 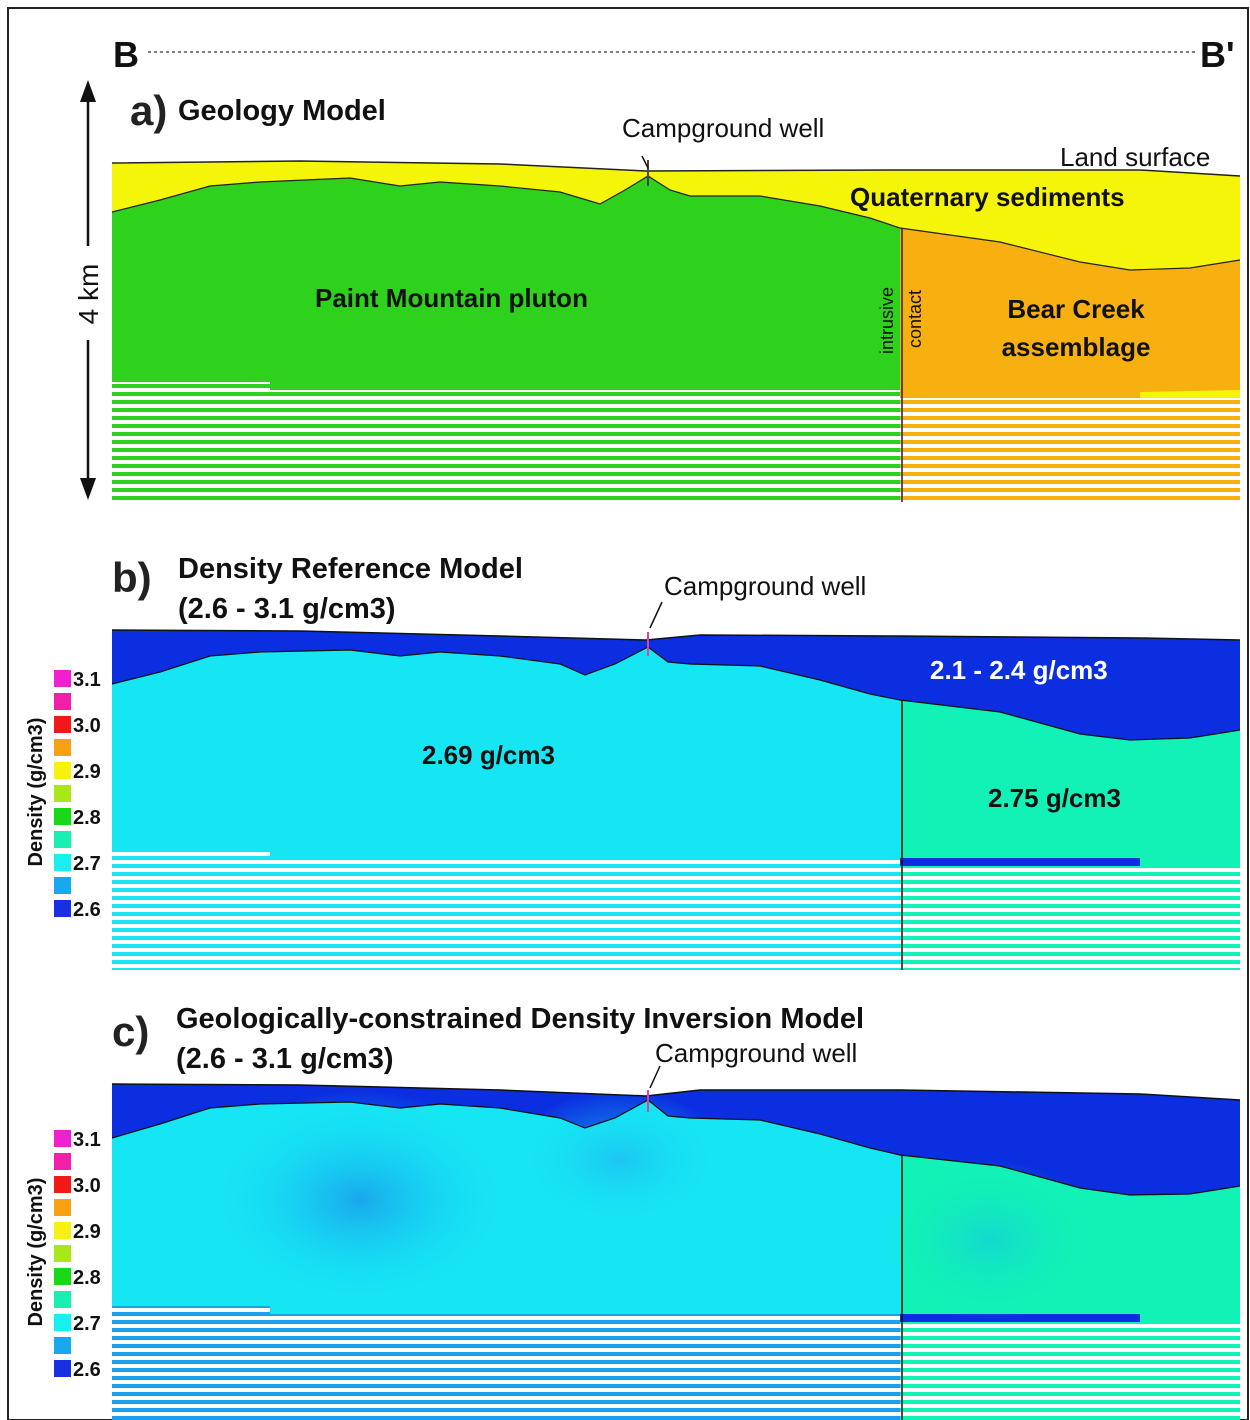 I want to click on panel-c-letter: c), so click(x=130, y=1031).